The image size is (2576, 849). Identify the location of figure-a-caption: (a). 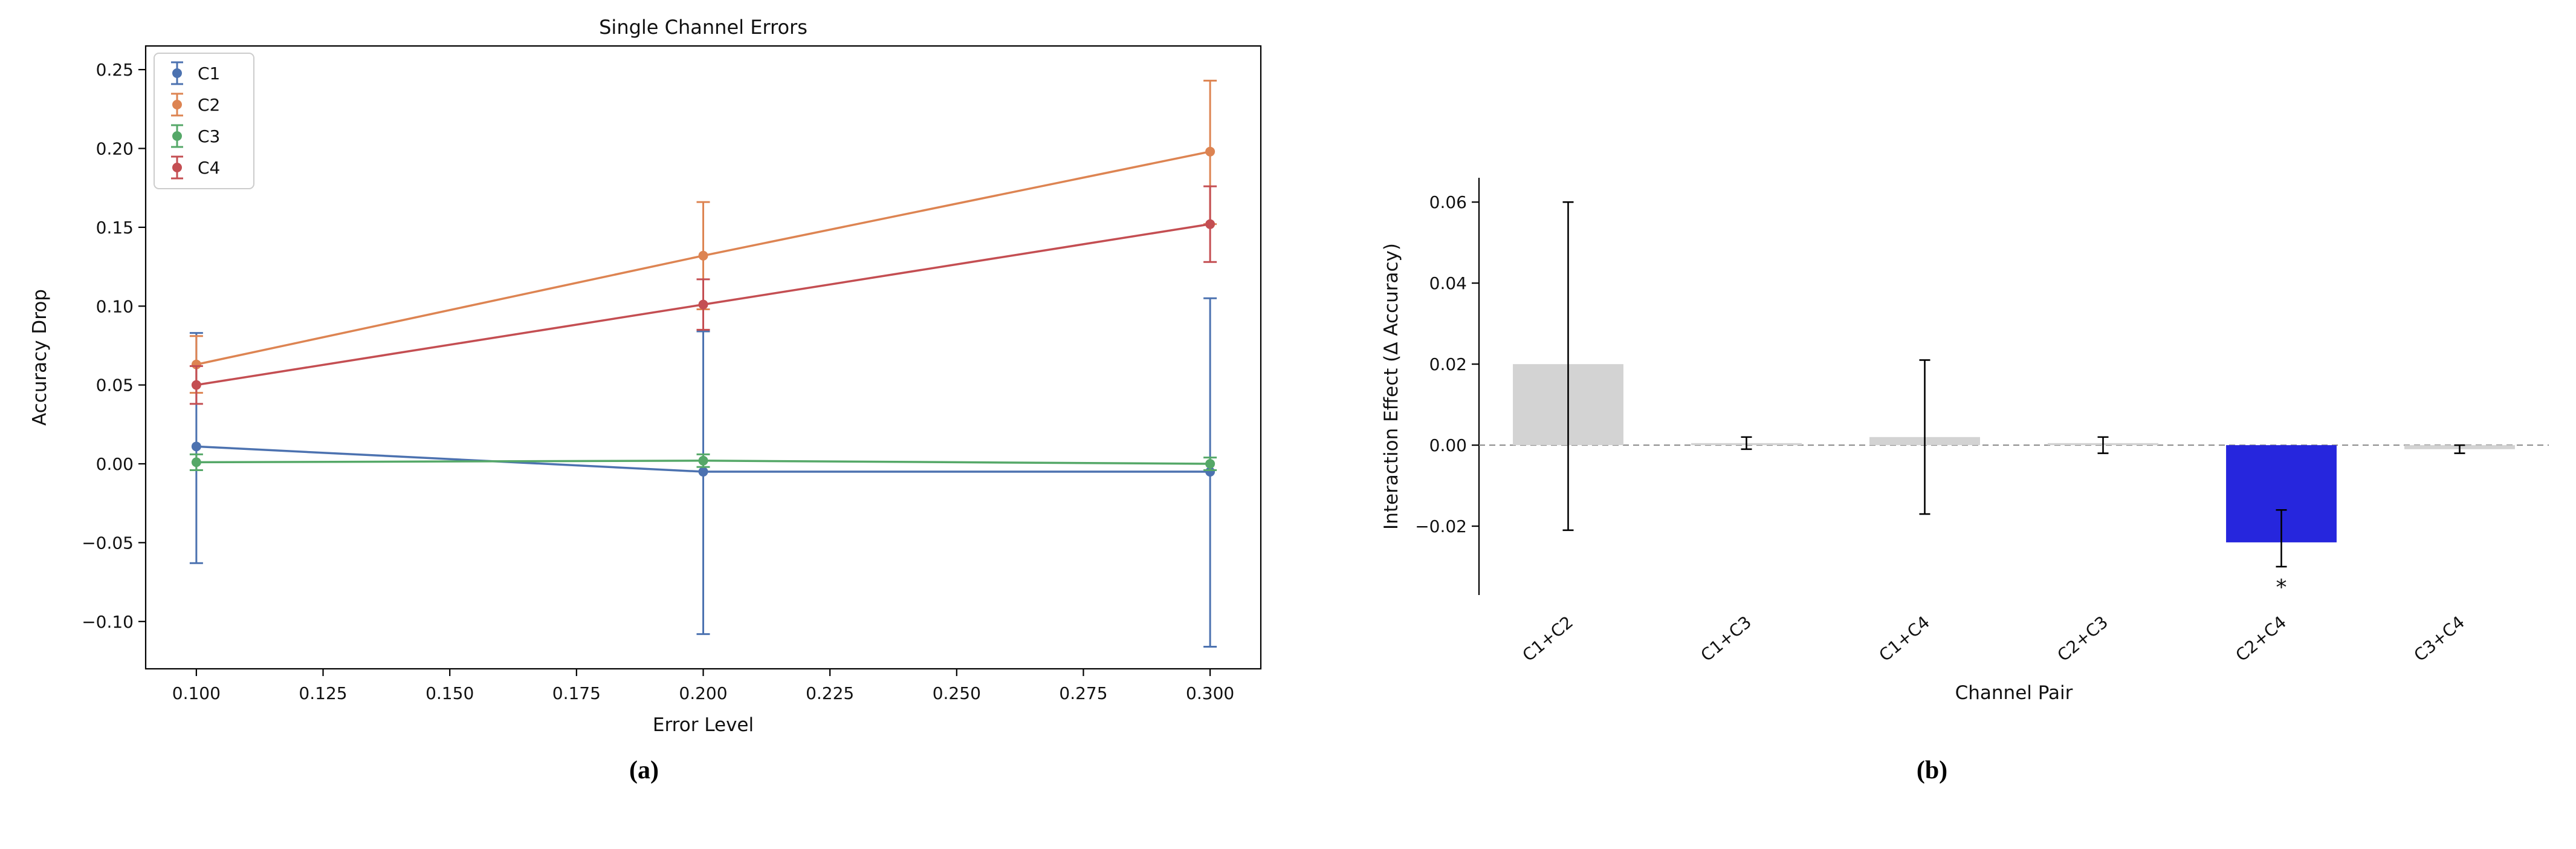
(644, 770).